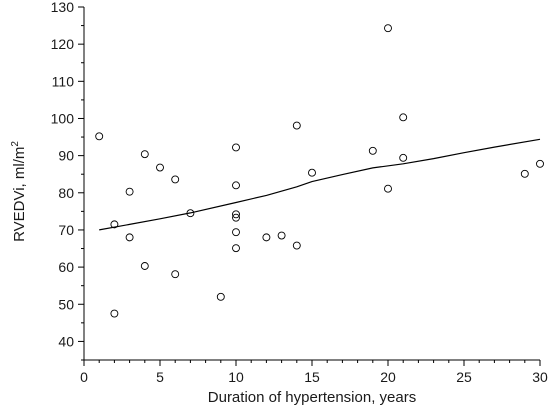  What do you see at coordinates (66, 156) in the screenshot?
I see `y-tick-label: 90` at bounding box center [66, 156].